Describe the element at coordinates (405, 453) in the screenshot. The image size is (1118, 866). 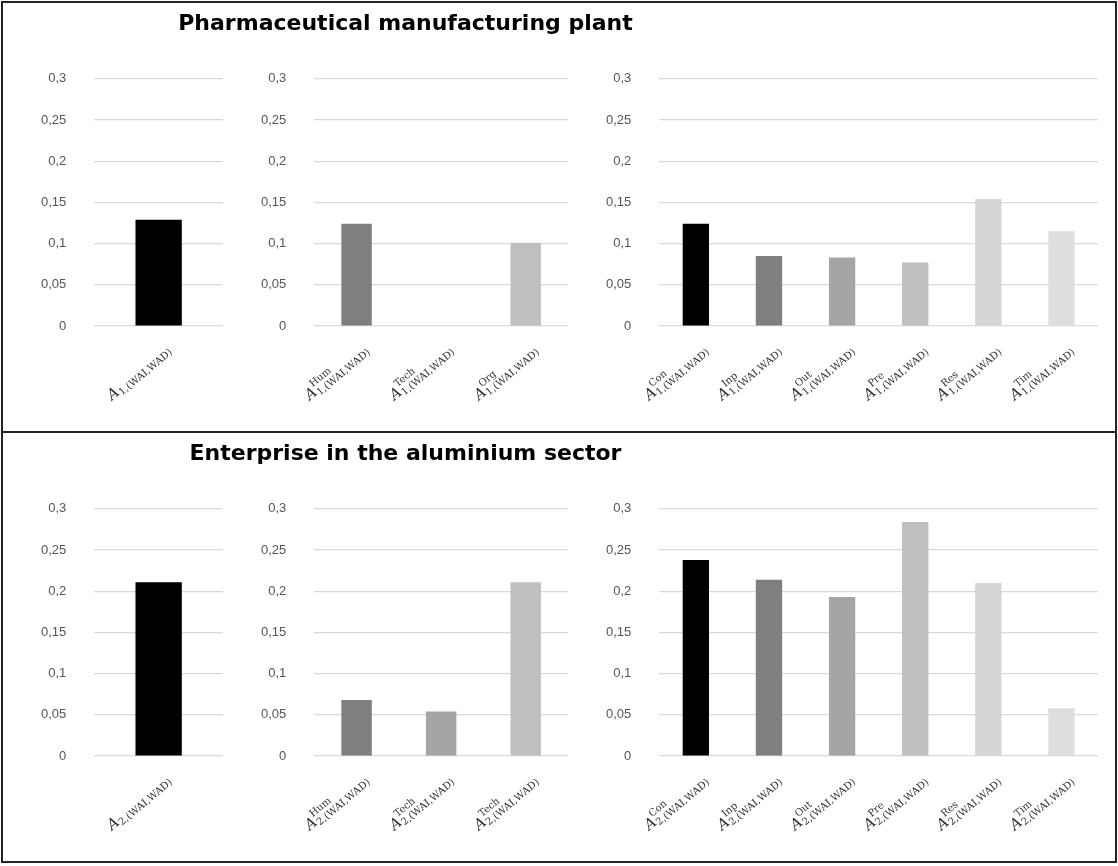
I see `chart-title: Enterprise in the aluminium sector` at that location.